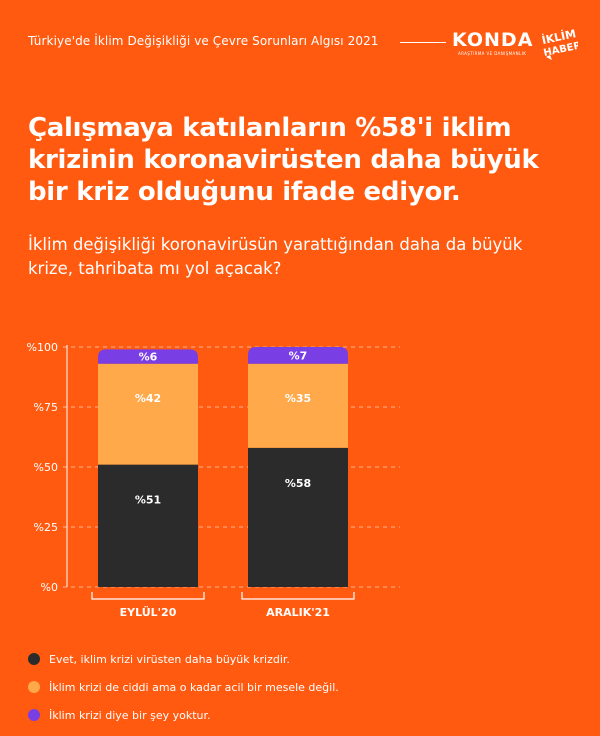 The height and width of the screenshot is (736, 600). I want to click on data-label: %58, so click(298, 483).